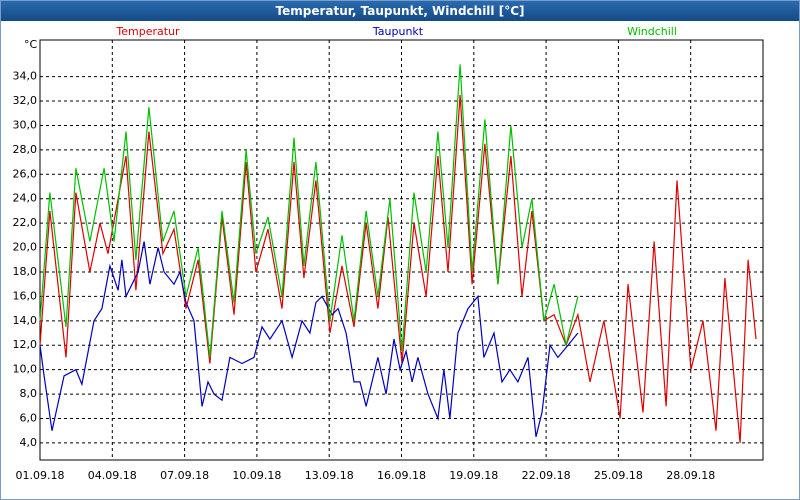  I want to click on x-tick-label: 10.09.18, so click(256, 475).